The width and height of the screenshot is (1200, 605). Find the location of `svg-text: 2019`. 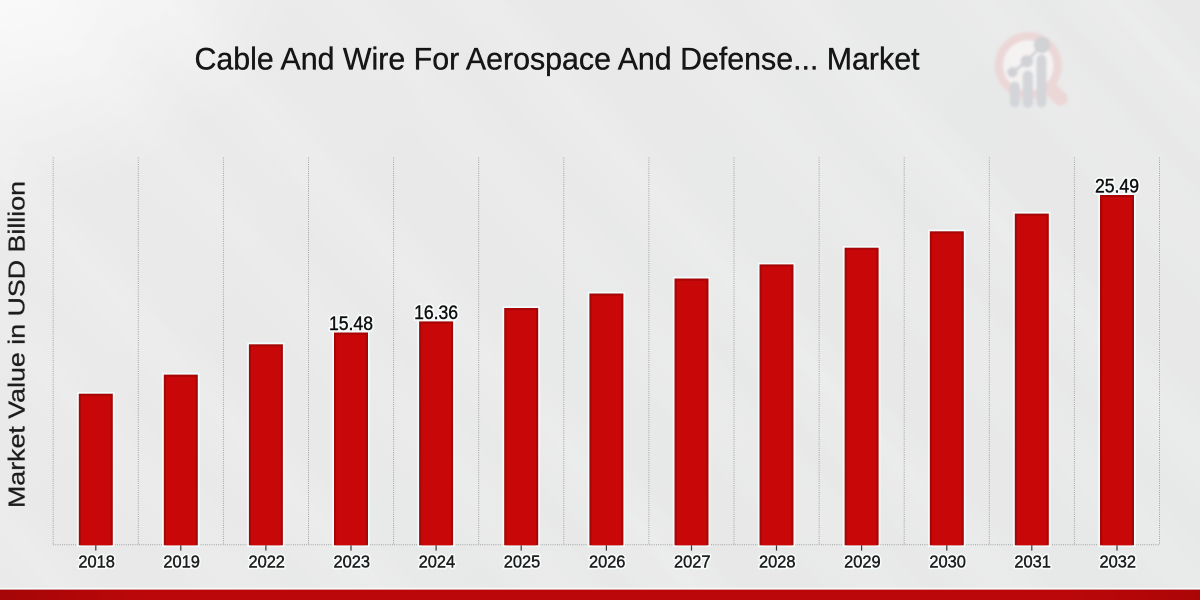

svg-text: 2019 is located at coordinates (181, 562).